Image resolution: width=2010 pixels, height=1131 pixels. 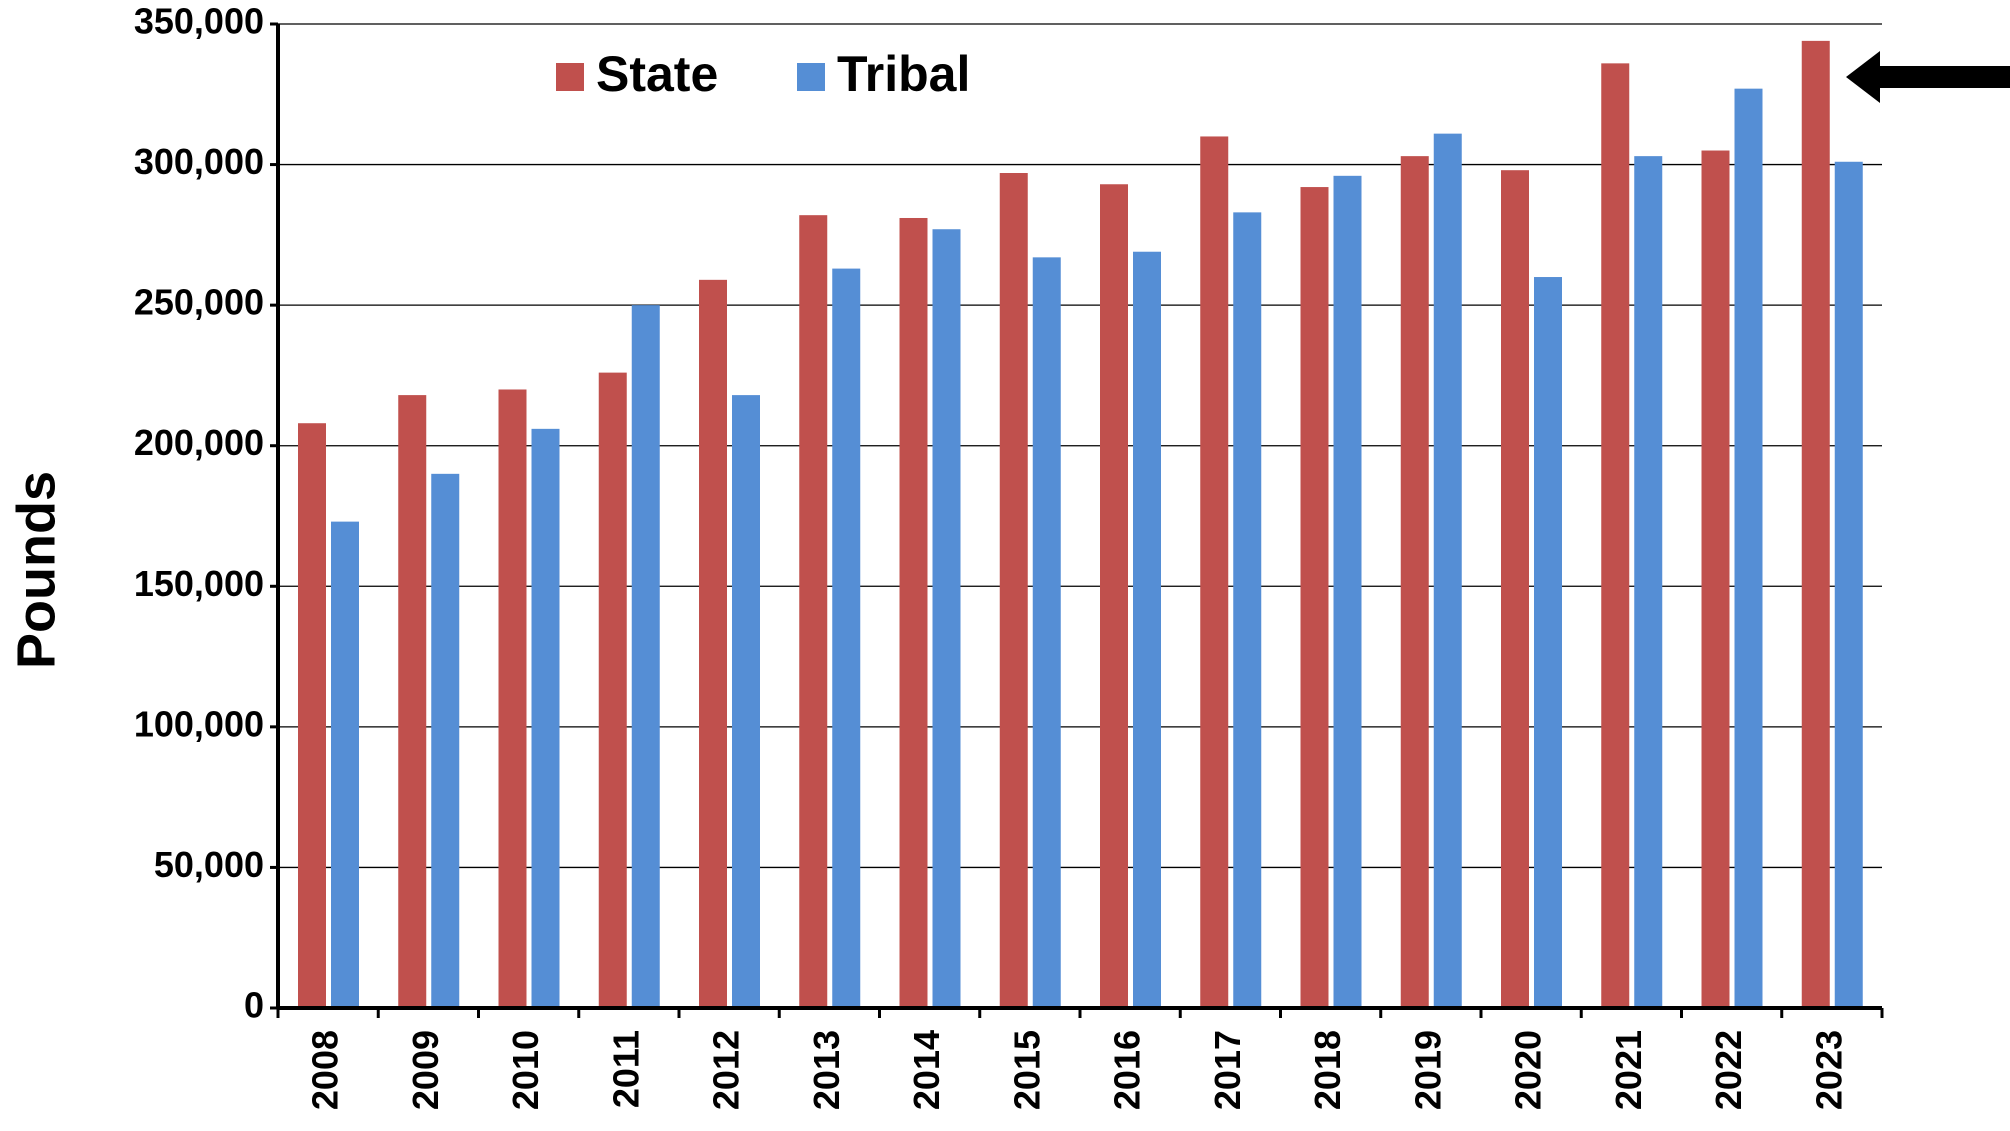 I want to click on x-tick-label: 2011, so click(x=625, y=1069).